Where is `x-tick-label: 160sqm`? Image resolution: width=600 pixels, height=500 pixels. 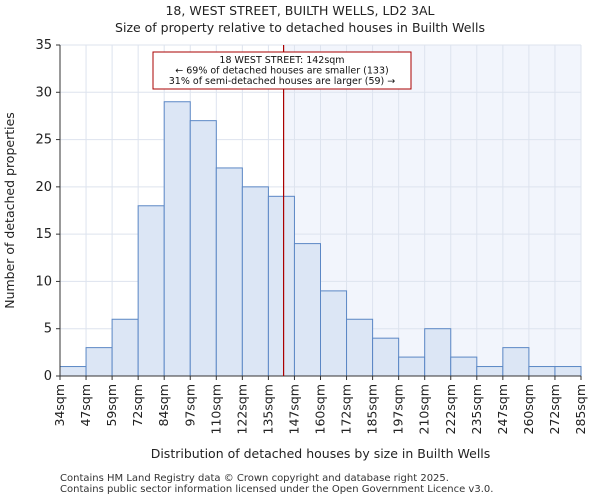
x-tick-label: 160sqm is located at coordinates (320, 409).